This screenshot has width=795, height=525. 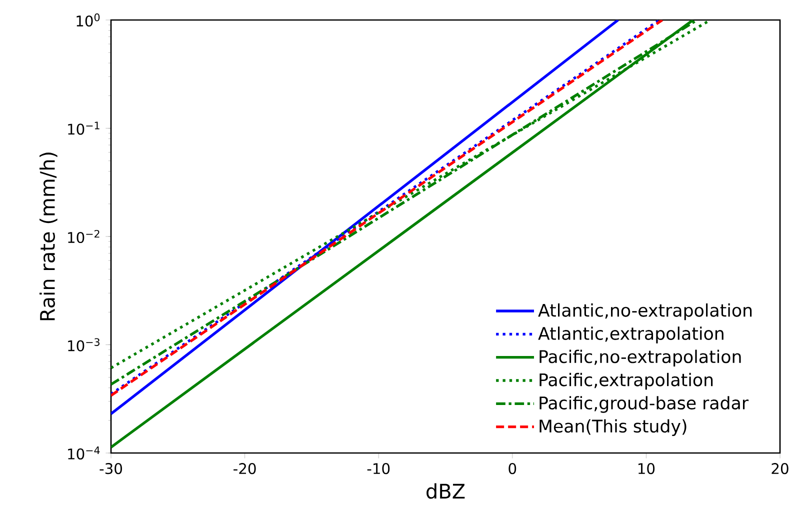 I want to click on y-tick-label: 10$^{−3}$, so click(x=84, y=345).